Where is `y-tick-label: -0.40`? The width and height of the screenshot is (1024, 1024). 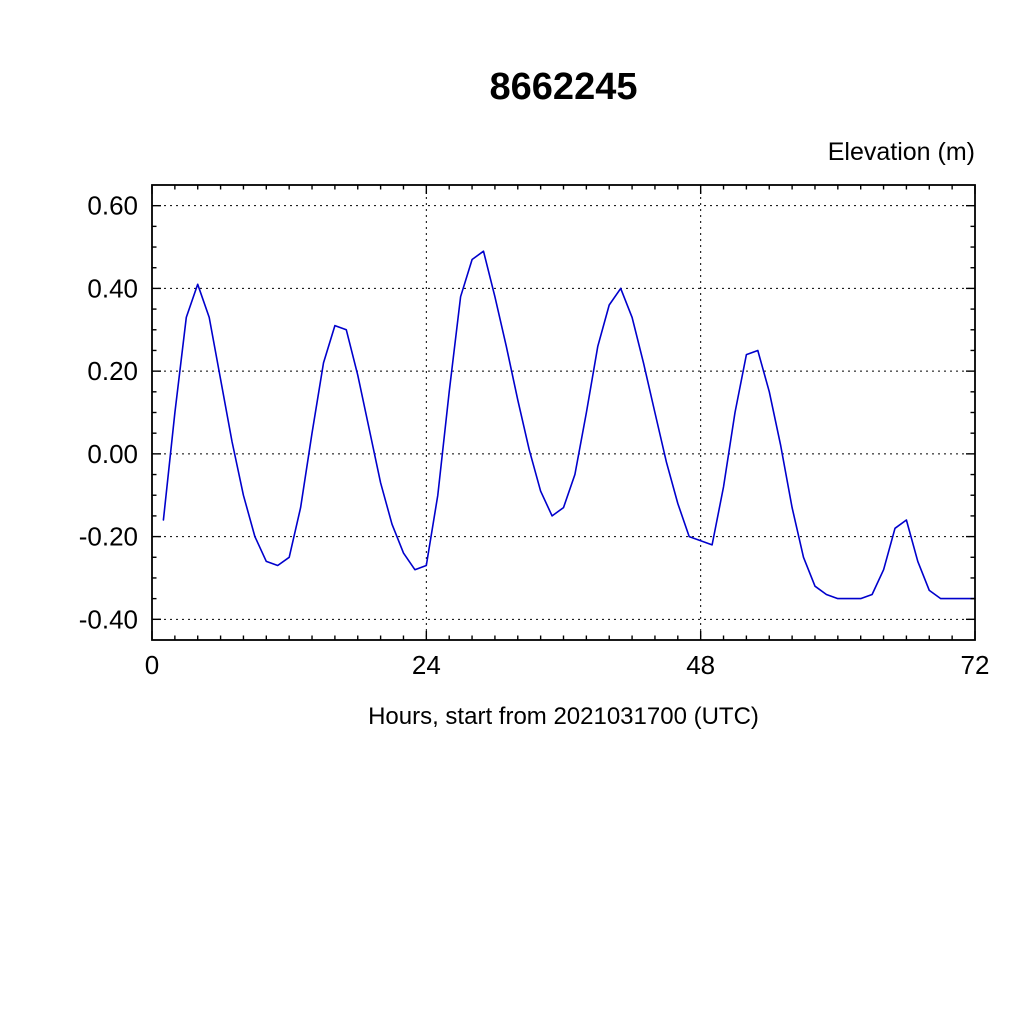 y-tick-label: -0.40 is located at coordinates (108, 619).